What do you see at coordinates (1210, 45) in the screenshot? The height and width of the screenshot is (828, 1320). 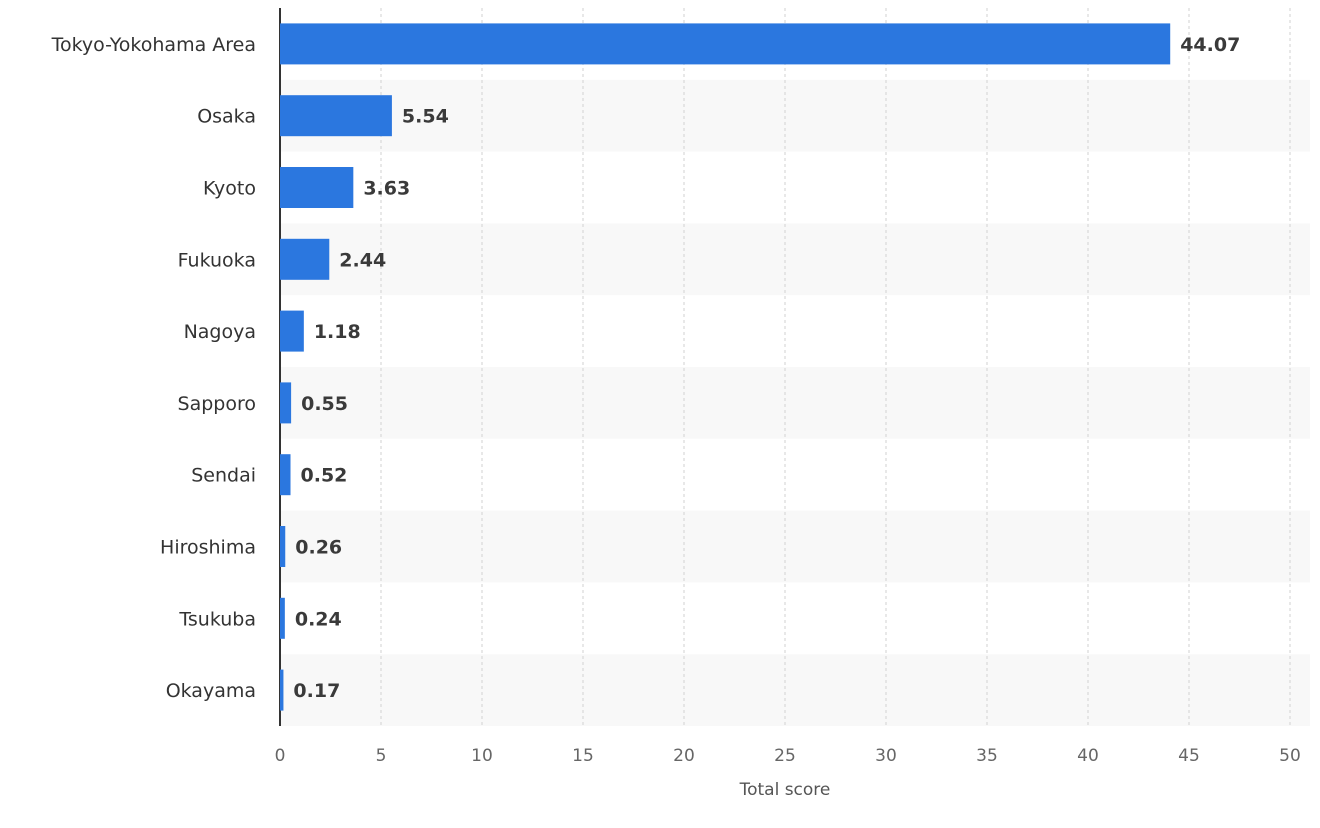 I see `value-label: 44.07` at bounding box center [1210, 45].